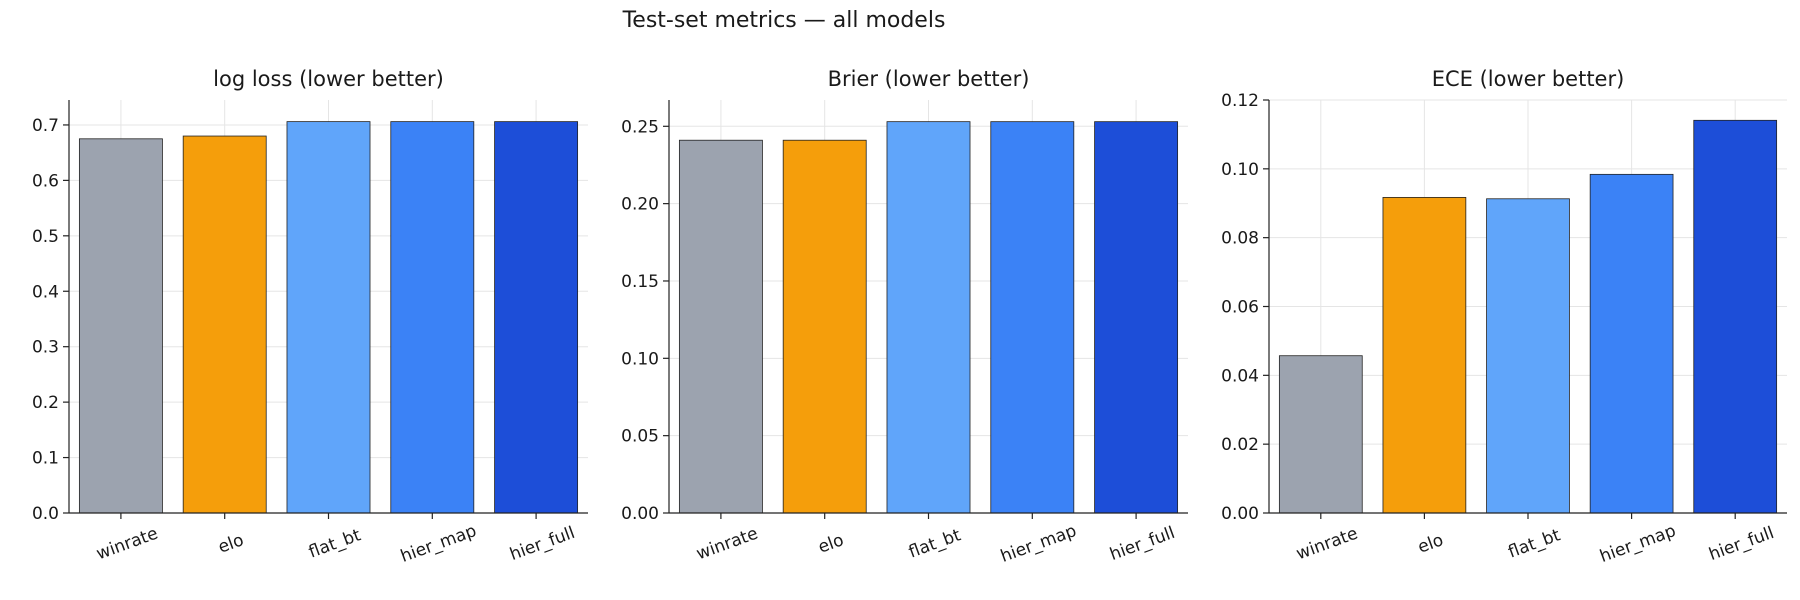  What do you see at coordinates (784, 20) in the screenshot?
I see `figure-title: Test-set metrics — all models` at bounding box center [784, 20].